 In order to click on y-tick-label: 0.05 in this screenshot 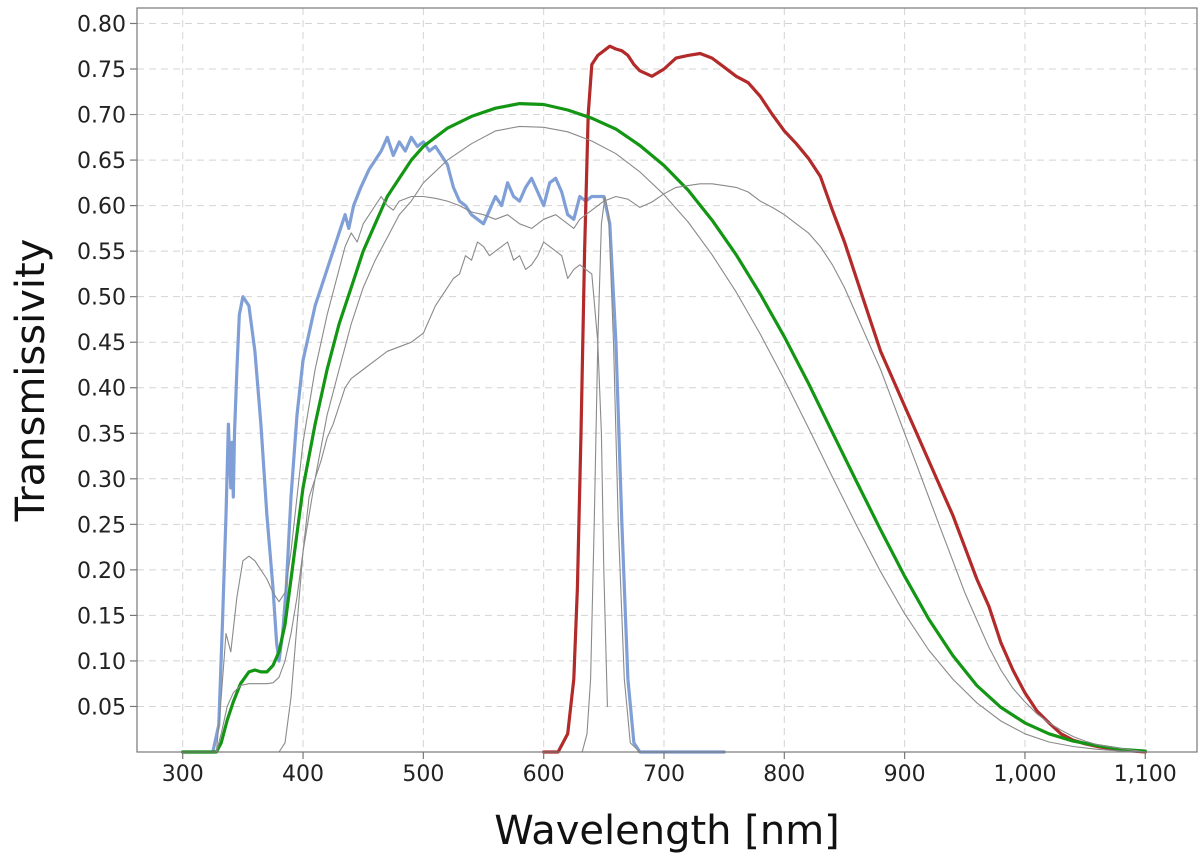, I will do `click(101, 707)`.